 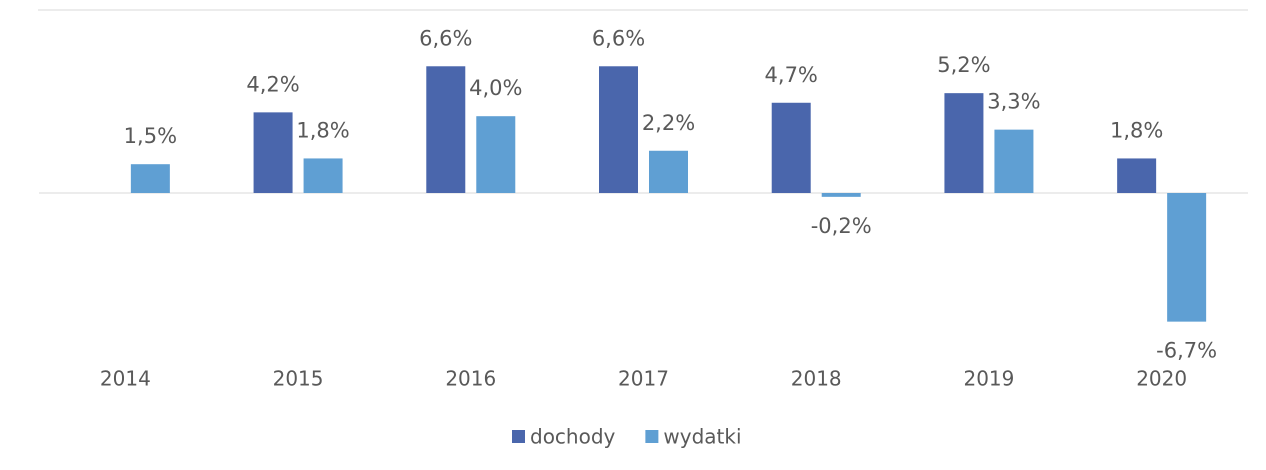 I want to click on x-tick-label: 2018, so click(x=816, y=379).